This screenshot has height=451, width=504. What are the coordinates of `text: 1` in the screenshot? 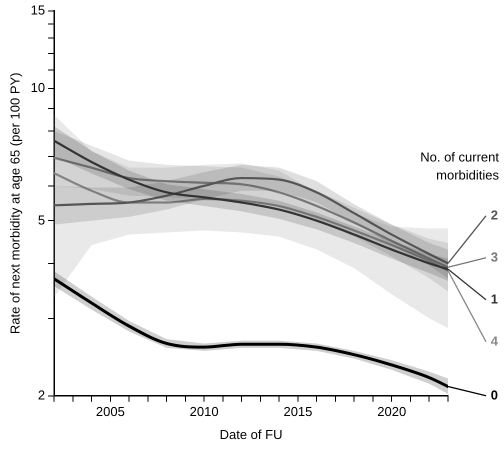 It's located at (494, 298).